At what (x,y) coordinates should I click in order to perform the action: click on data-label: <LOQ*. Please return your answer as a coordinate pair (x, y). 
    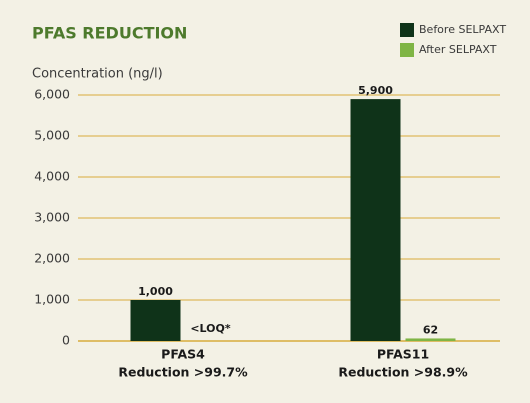
    Looking at the image, I should click on (210, 328).